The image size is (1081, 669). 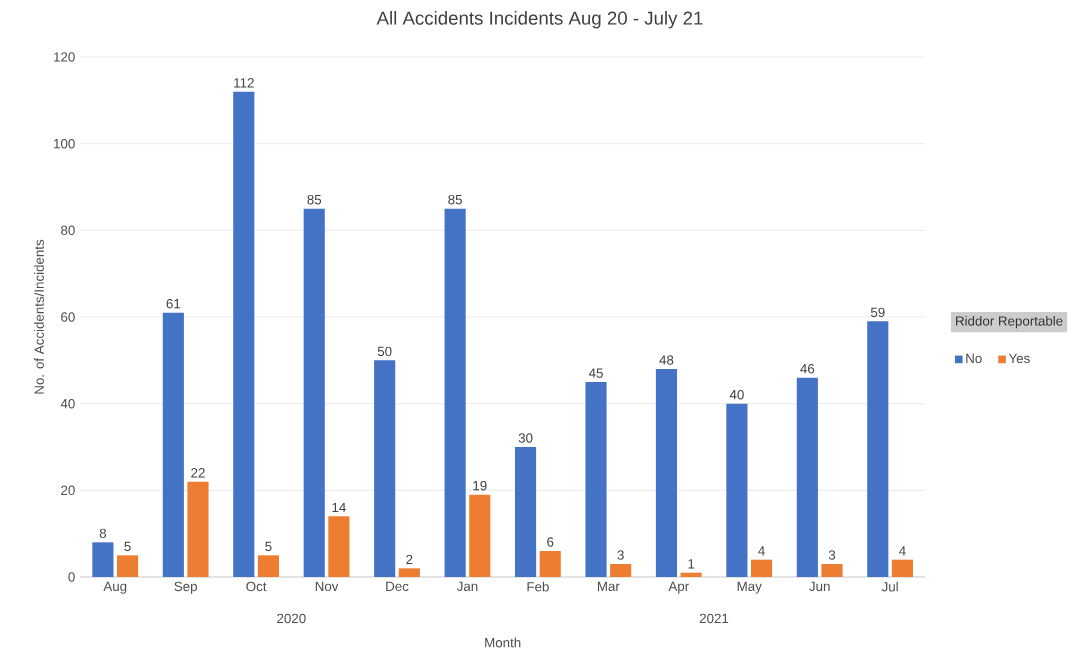 I want to click on data-label: 59, so click(x=877, y=312).